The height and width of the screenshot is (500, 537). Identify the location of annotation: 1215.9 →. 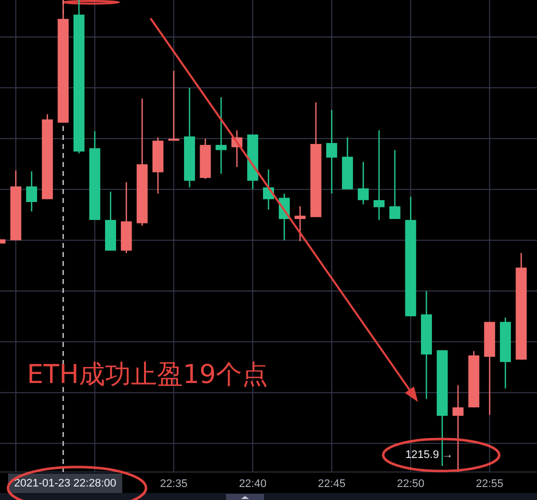
(429, 455).